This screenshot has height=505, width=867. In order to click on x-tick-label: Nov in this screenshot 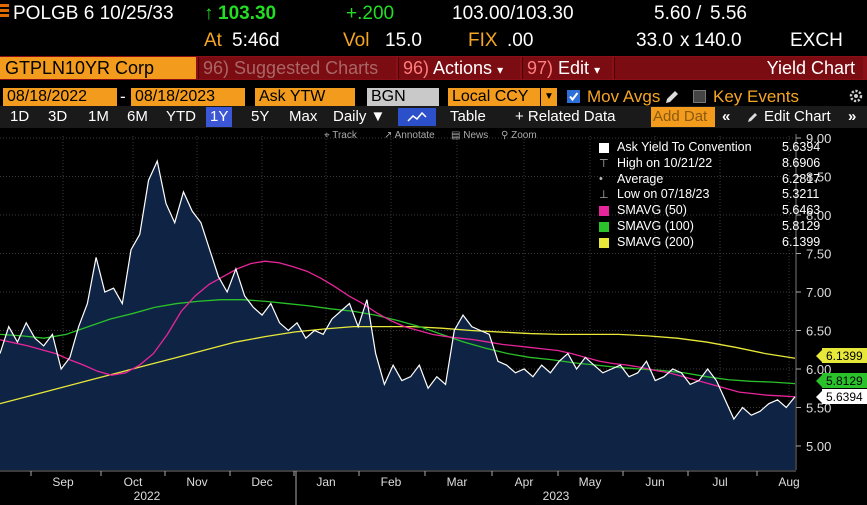, I will do `click(196, 482)`.